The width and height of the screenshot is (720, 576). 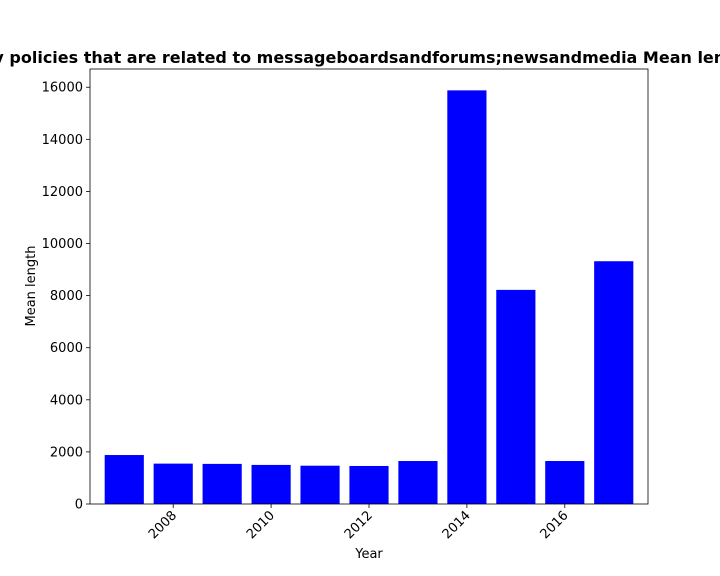 What do you see at coordinates (124, 479) in the screenshot?
I see `bar-2007` at bounding box center [124, 479].